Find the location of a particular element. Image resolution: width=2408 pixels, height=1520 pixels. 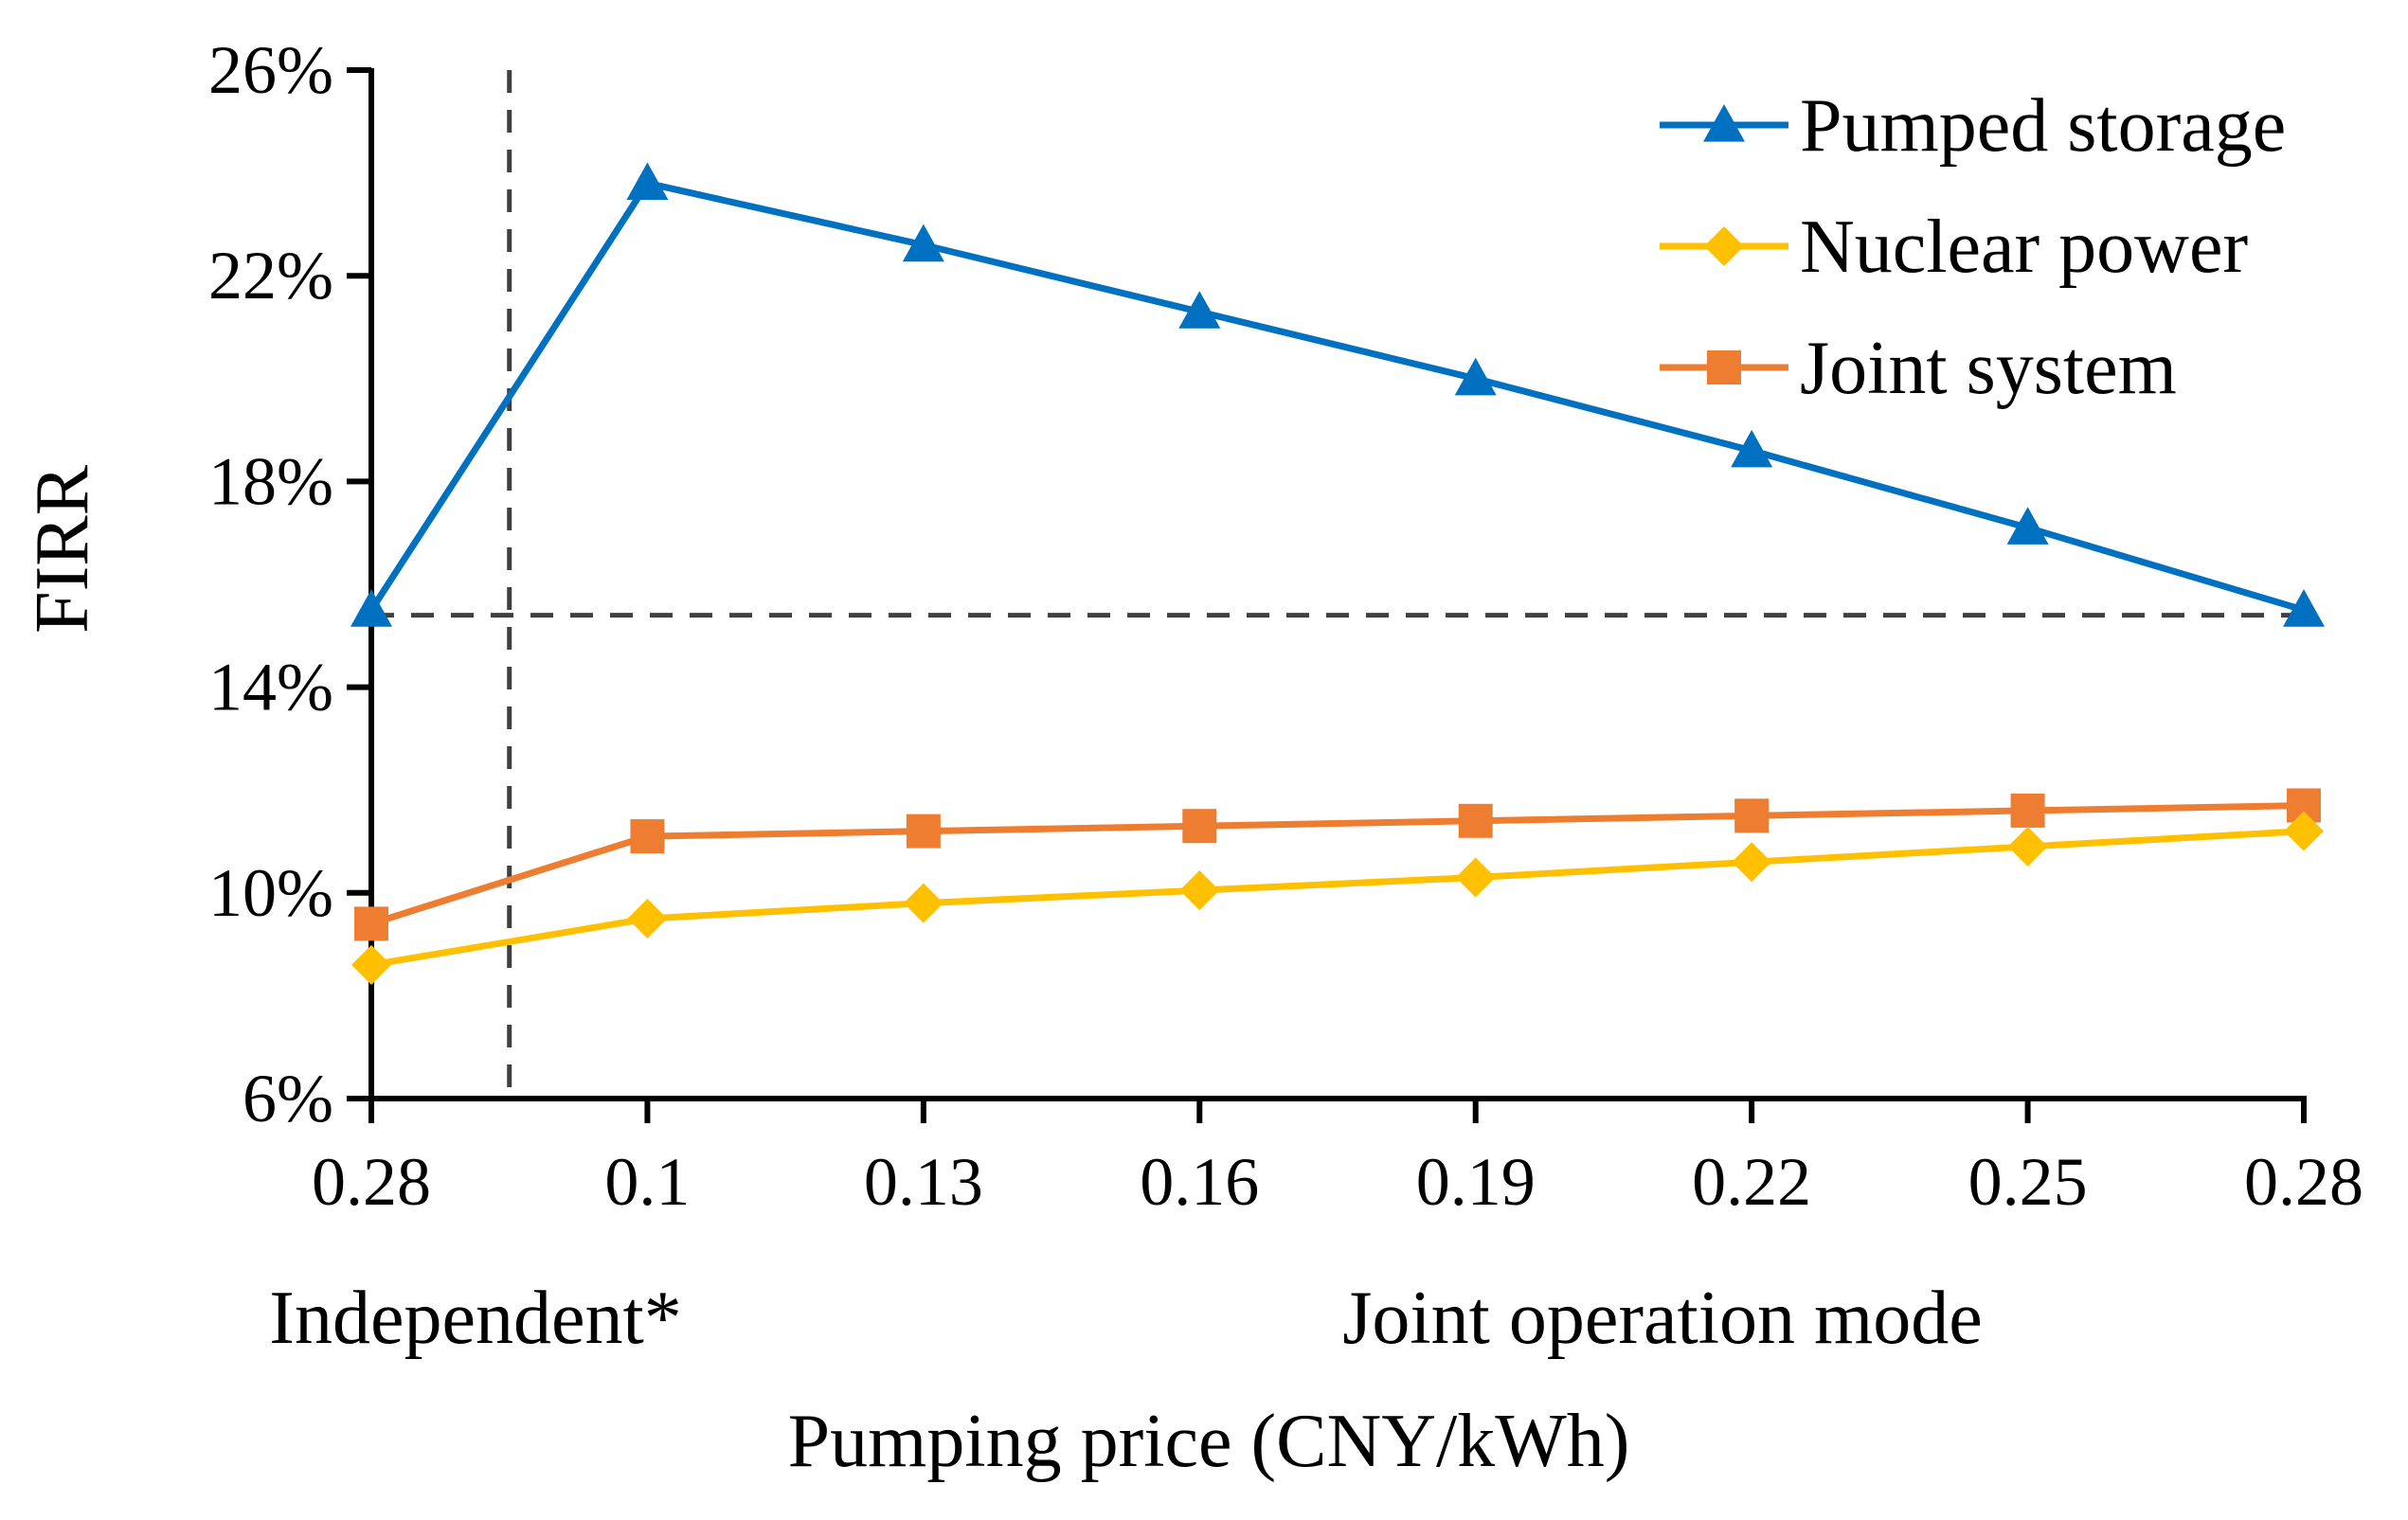

series-joint-system is located at coordinates (1337, 864).